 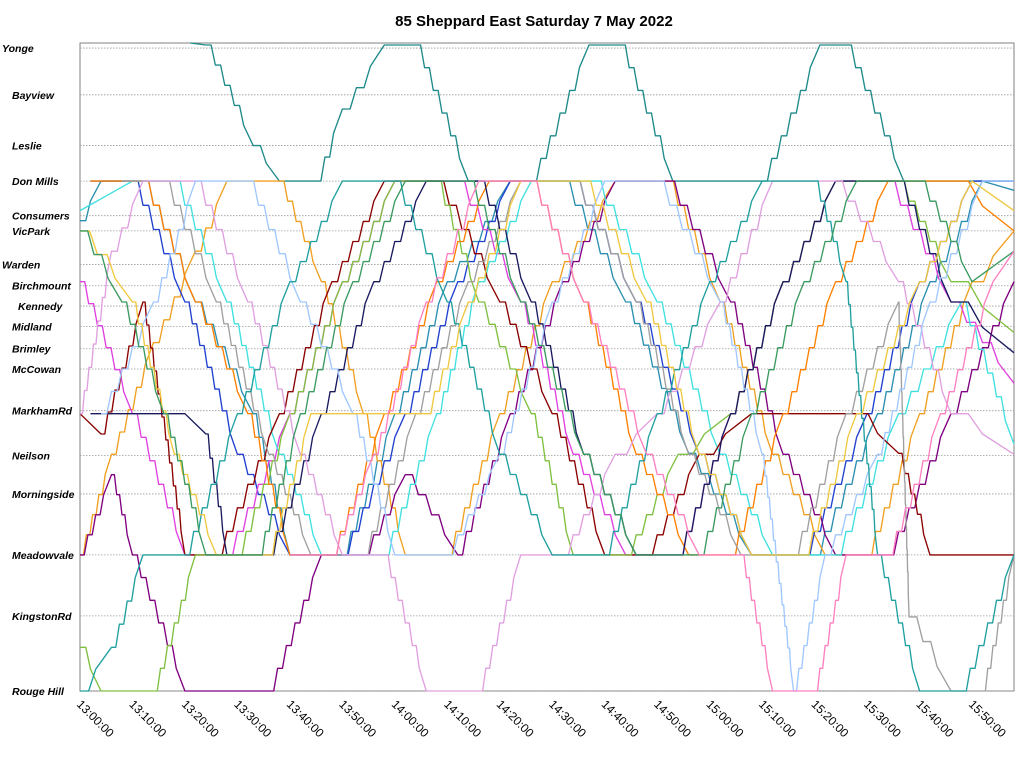 I want to click on stop-label-17: Rouge Hill, so click(x=38, y=692).